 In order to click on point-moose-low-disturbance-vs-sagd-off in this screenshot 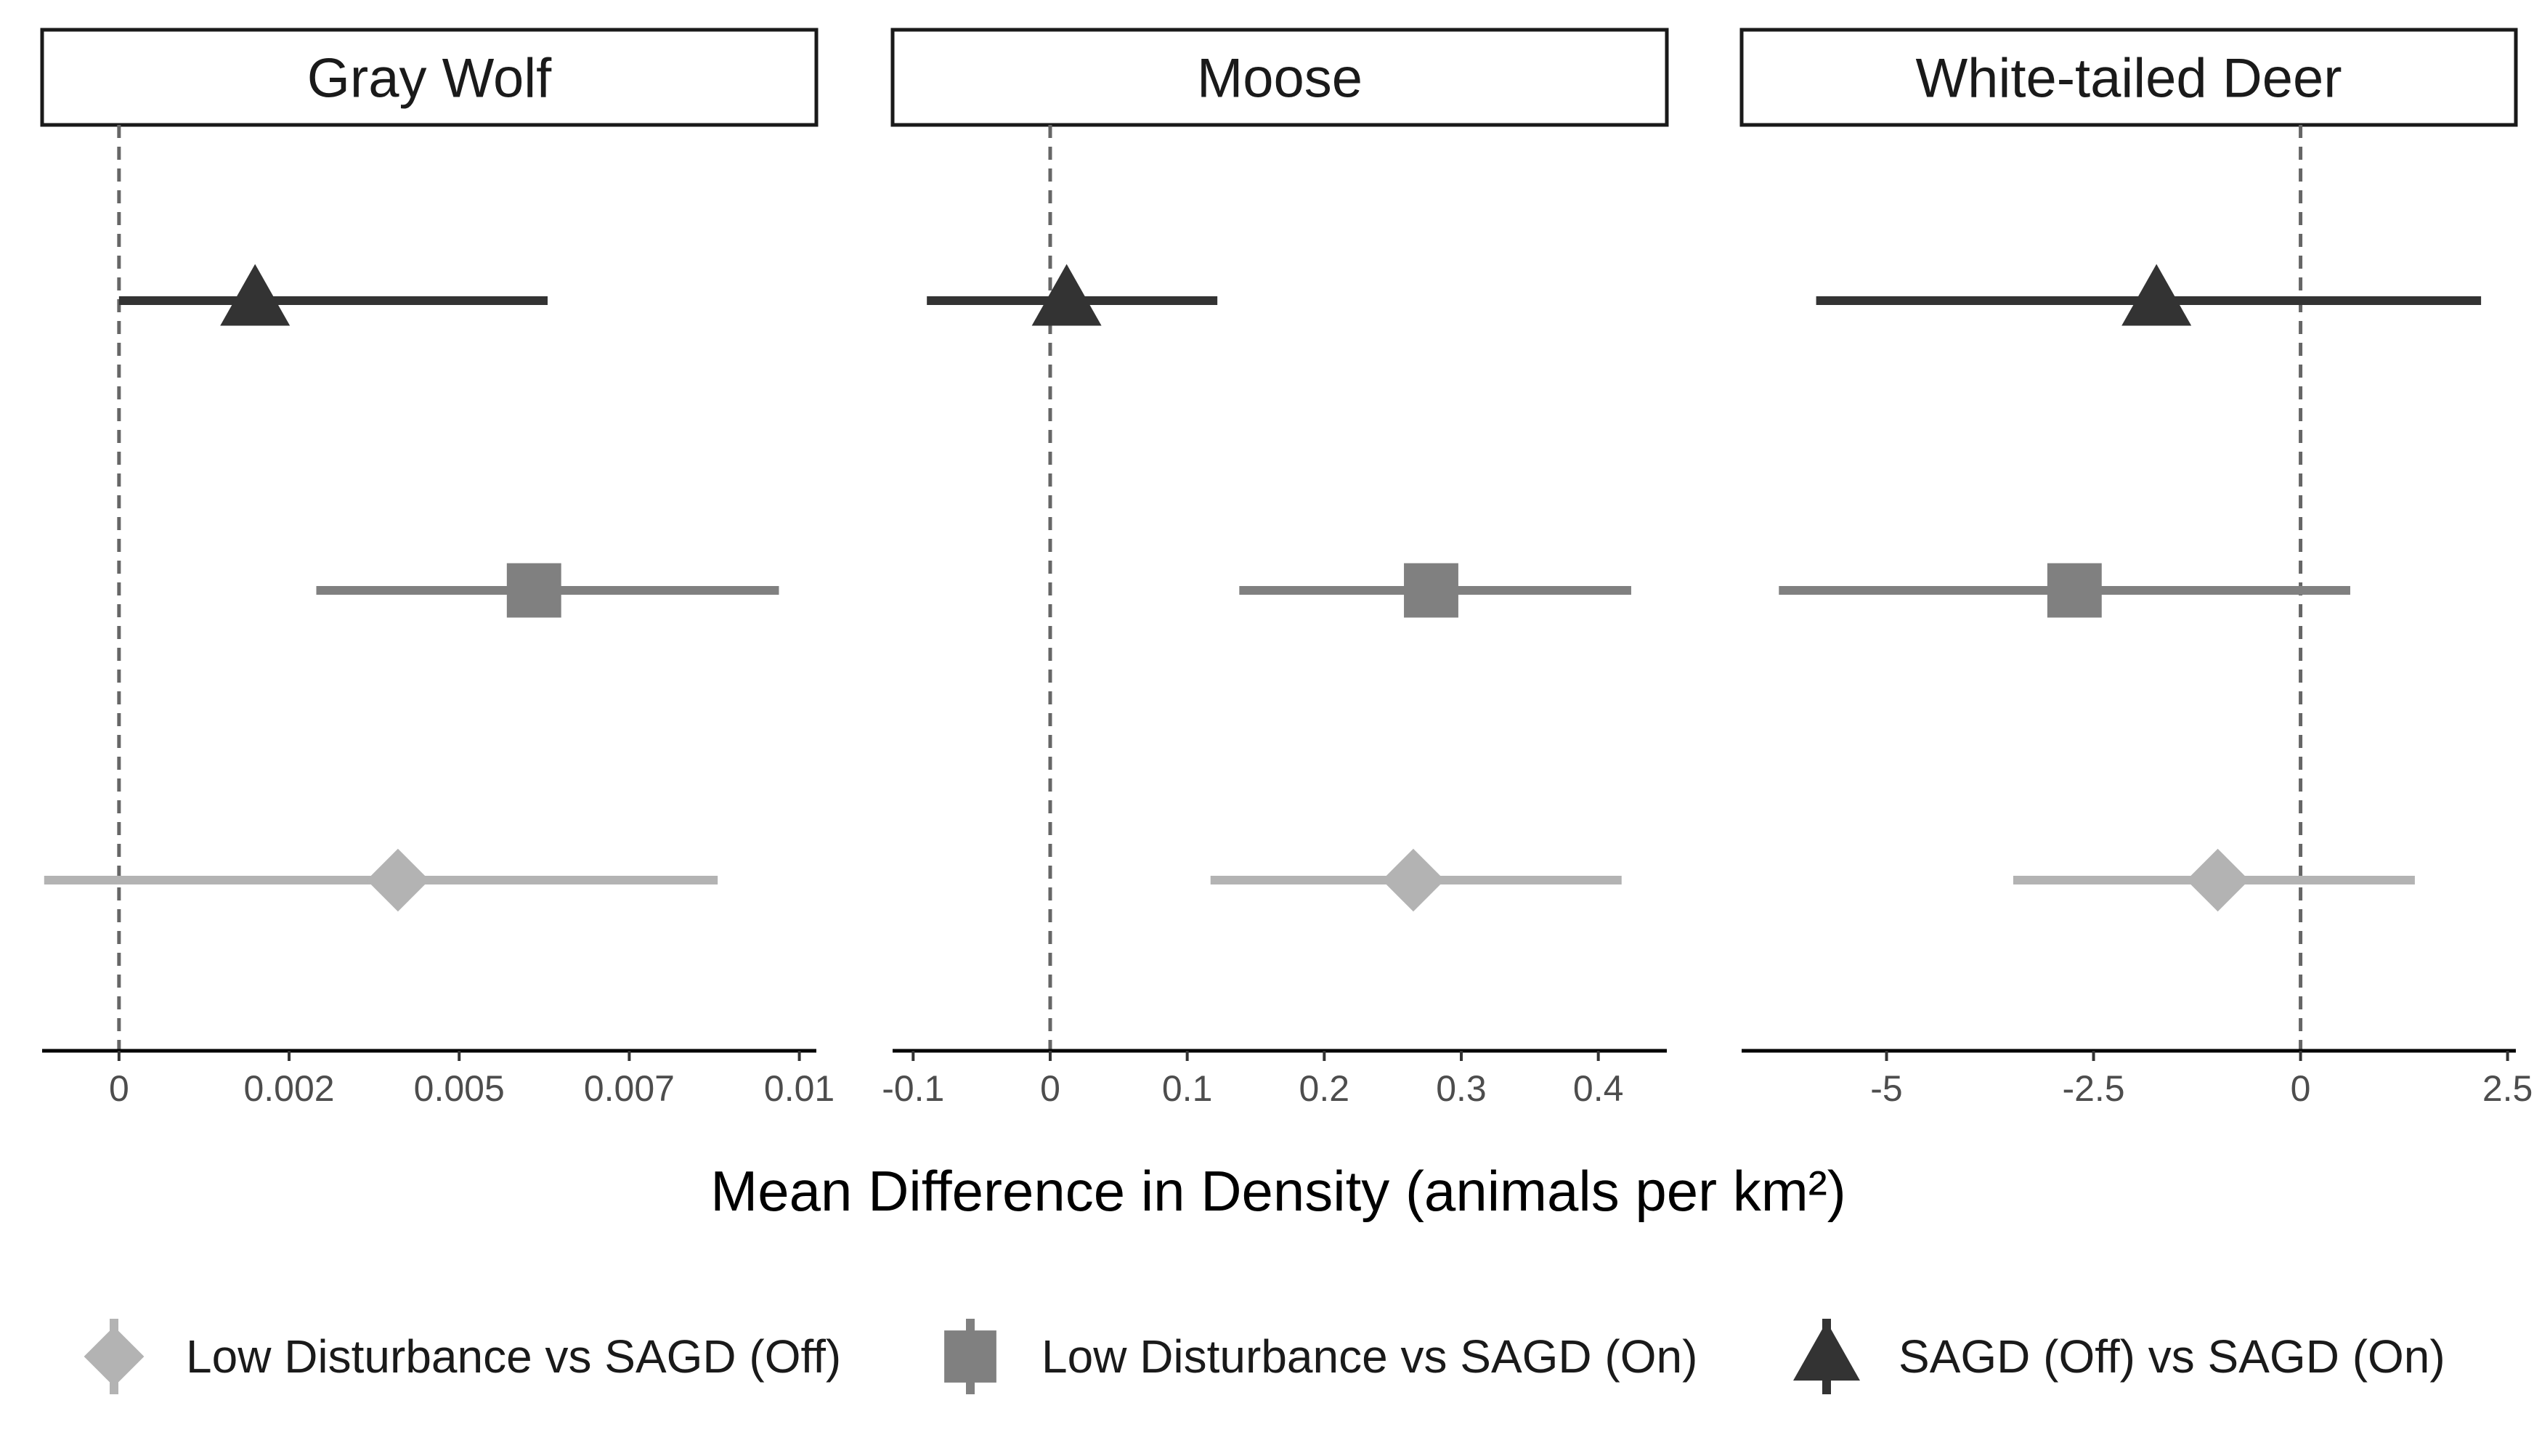, I will do `click(1413, 880)`.